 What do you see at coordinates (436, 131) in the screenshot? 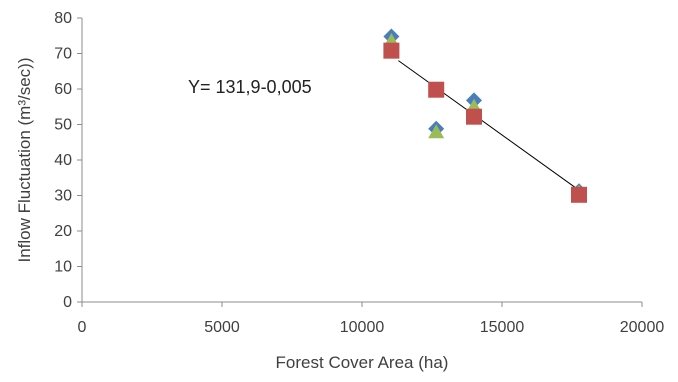
I see `triangle-point` at bounding box center [436, 131].